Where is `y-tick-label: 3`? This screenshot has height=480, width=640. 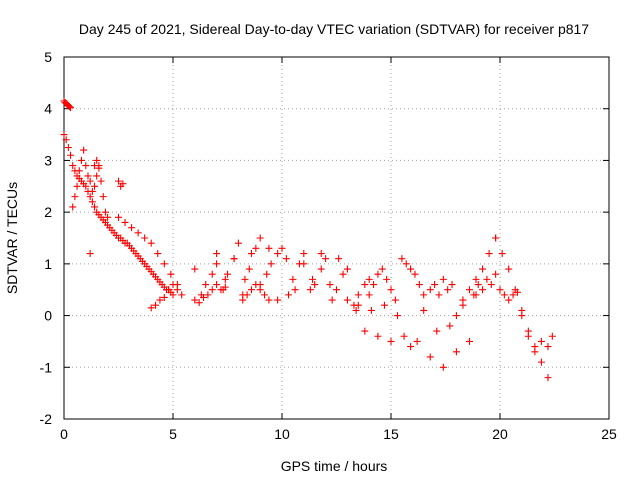
y-tick-label: 3 is located at coordinates (48, 160).